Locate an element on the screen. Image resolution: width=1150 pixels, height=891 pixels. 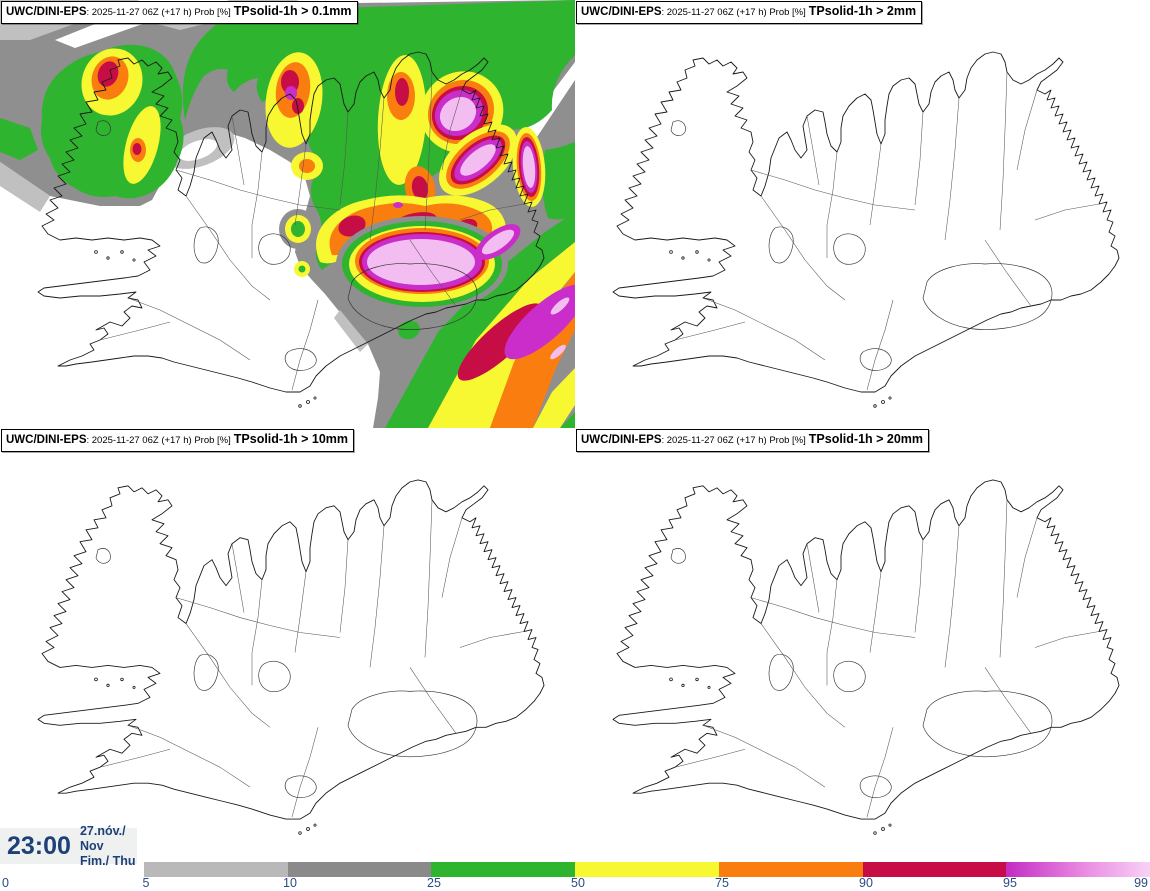
tick-5: 5 is located at coordinates (146, 883).